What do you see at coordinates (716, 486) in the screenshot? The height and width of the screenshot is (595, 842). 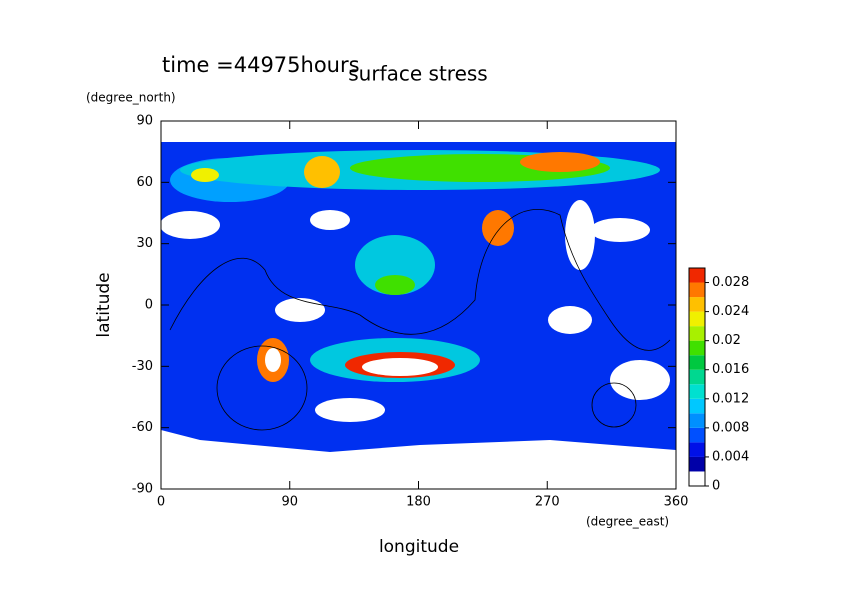 I see `colorbar-tick-label: 0` at bounding box center [716, 486].